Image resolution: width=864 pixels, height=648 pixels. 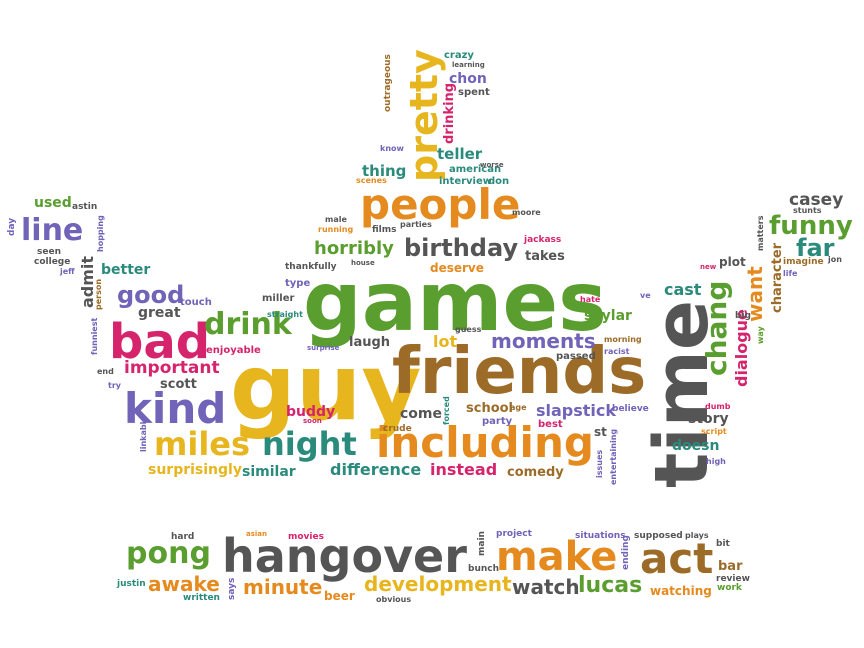 What do you see at coordinates (716, 328) in the screenshot?
I see `word-chang: chang` at bounding box center [716, 328].